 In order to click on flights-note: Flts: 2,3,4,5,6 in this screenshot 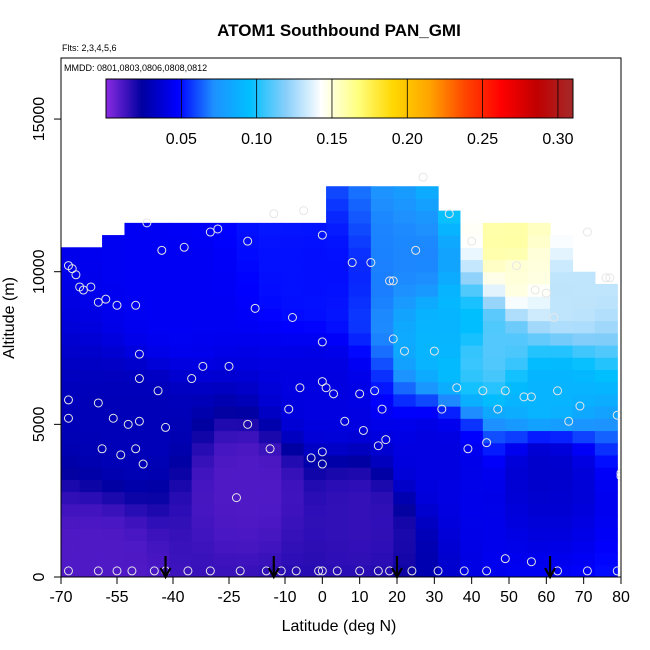, I will do `click(89, 48)`.